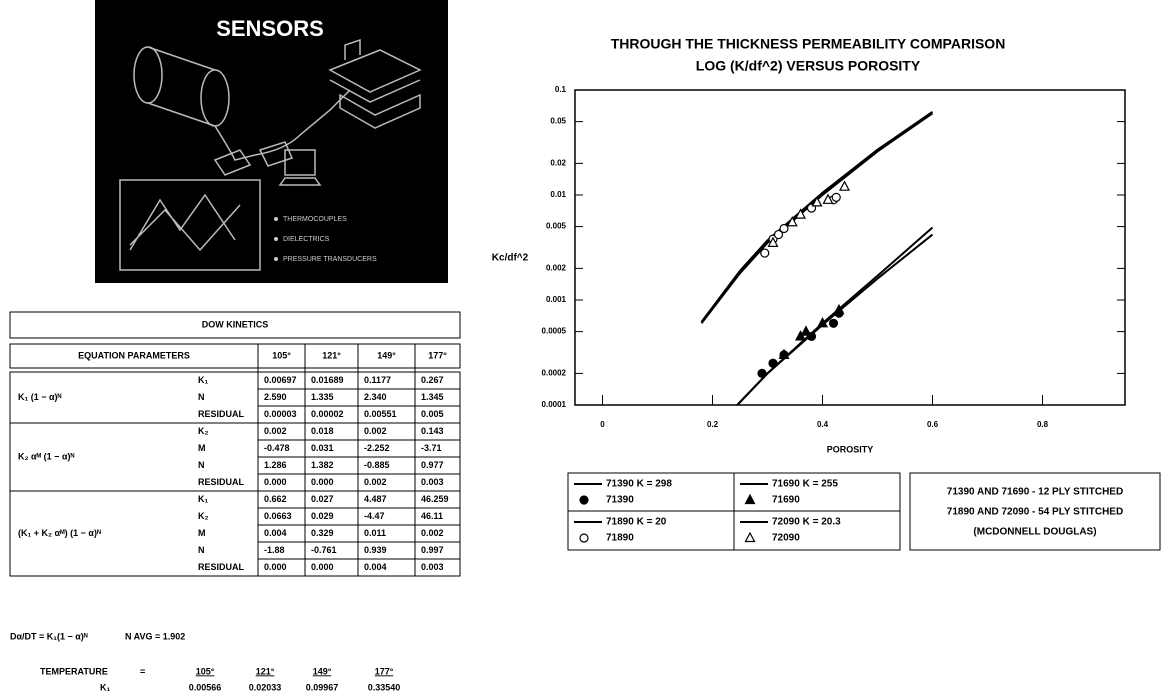 Image resolution: width=1172 pixels, height=698 pixels. Describe the element at coordinates (49, 636) in the screenshot. I see `rate-equation: Dα/DT = K₁(1 − α)ᴺ` at that location.